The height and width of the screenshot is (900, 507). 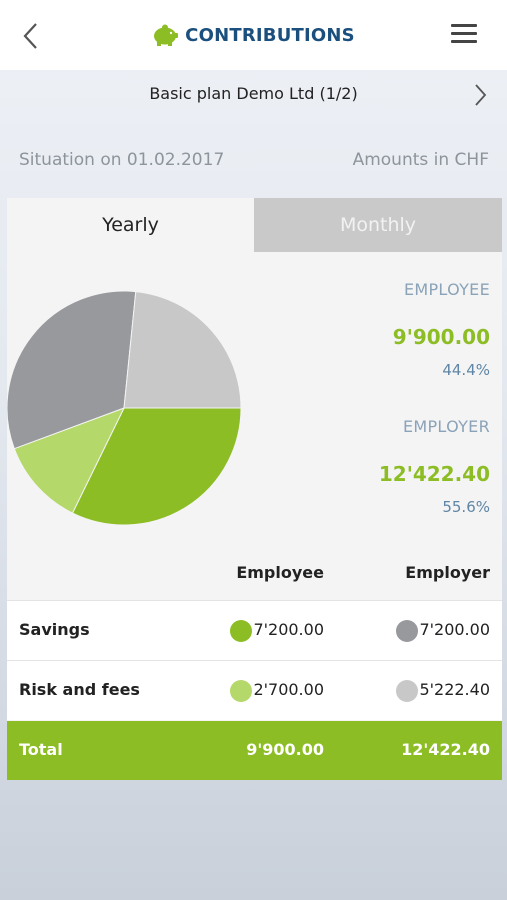 What do you see at coordinates (156, 466) in the screenshot?
I see `pie-slice-employee-savings` at bounding box center [156, 466].